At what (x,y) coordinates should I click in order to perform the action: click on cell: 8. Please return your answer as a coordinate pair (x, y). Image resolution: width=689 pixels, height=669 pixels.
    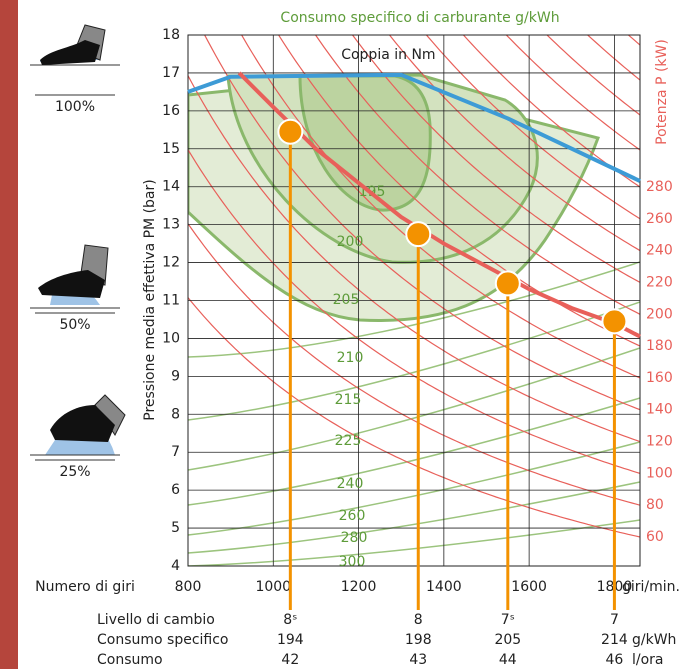
    Looking at the image, I should click on (418, 620).